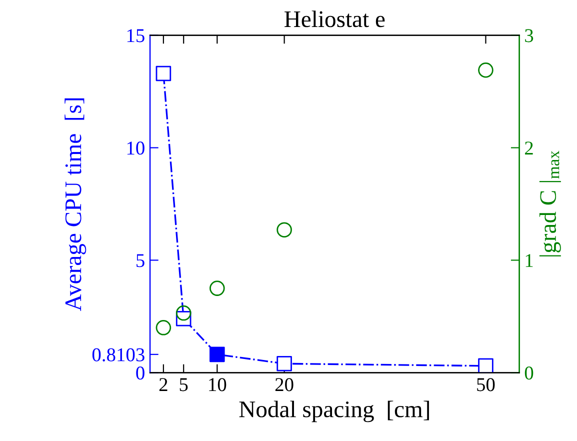  Describe the element at coordinates (217, 385) in the screenshot. I see `x-tick-label: 10` at that location.